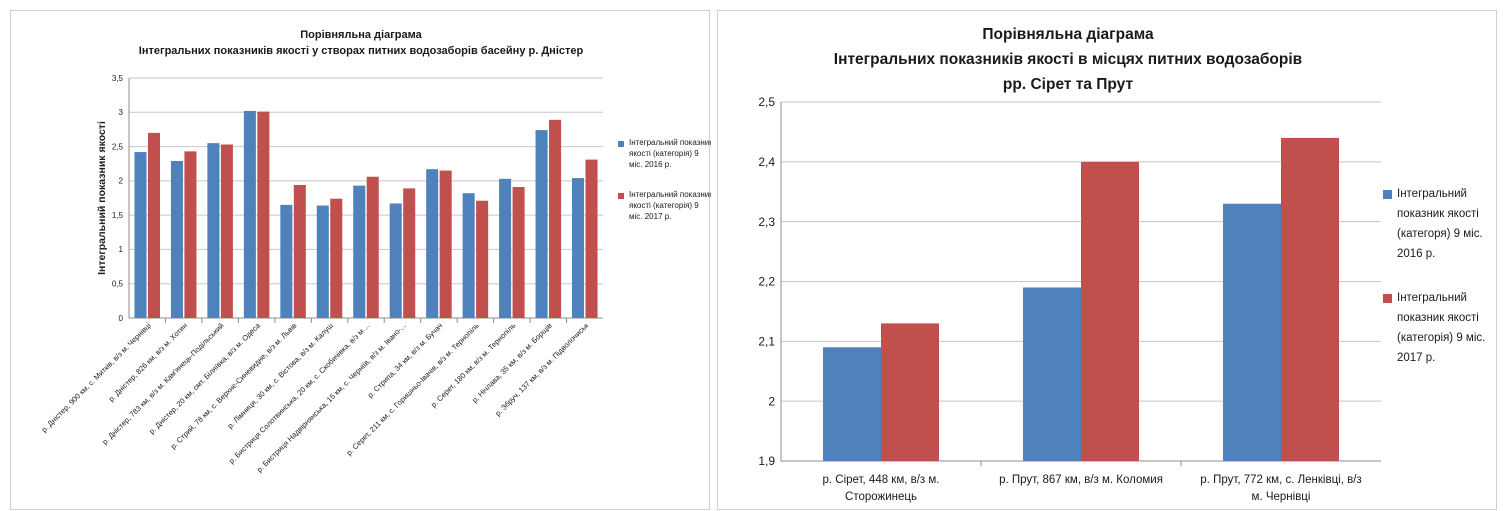 The image size is (1503, 511). I want to click on y-tick-label: 1, so click(121, 249).